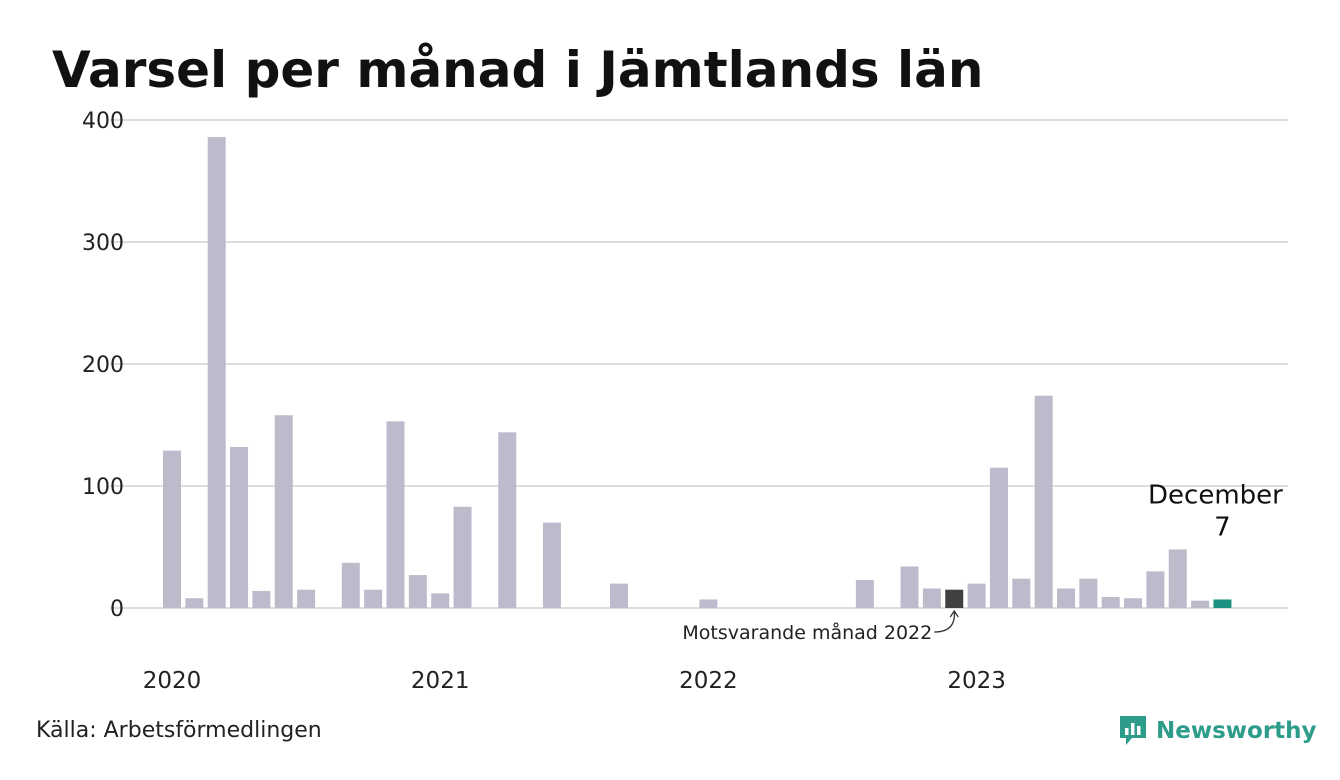 This screenshot has height=780, width=1340. I want to click on callout-value-label: 7, so click(1222, 527).